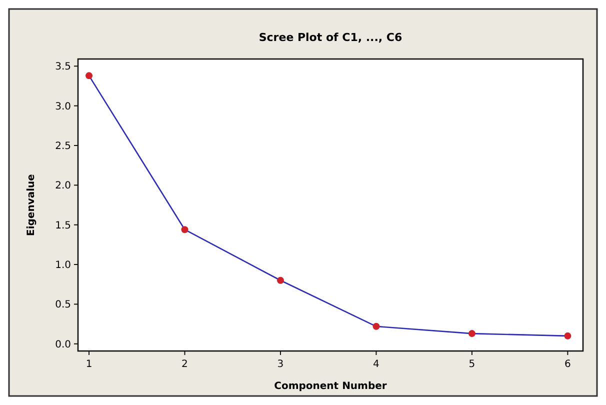 The image size is (606, 405). I want to click on y-tick-label: 1.0, so click(63, 266).